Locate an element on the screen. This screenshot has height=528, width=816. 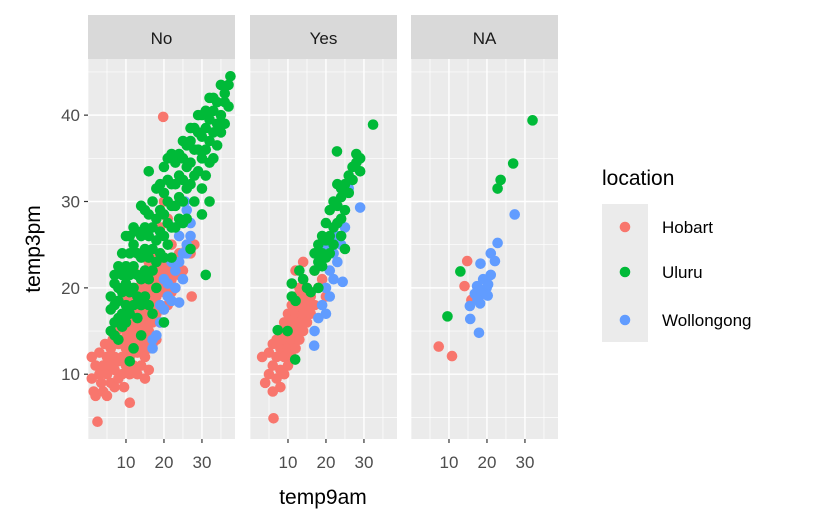
strip is located at coordinates (161, 37).